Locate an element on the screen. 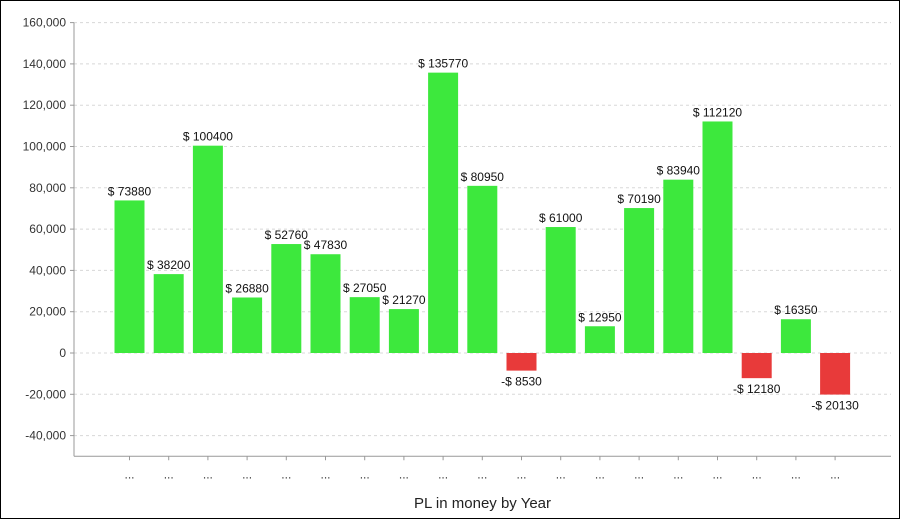 The height and width of the screenshot is (520, 900). x-axis-title: PL in money by Year is located at coordinates (482, 503).